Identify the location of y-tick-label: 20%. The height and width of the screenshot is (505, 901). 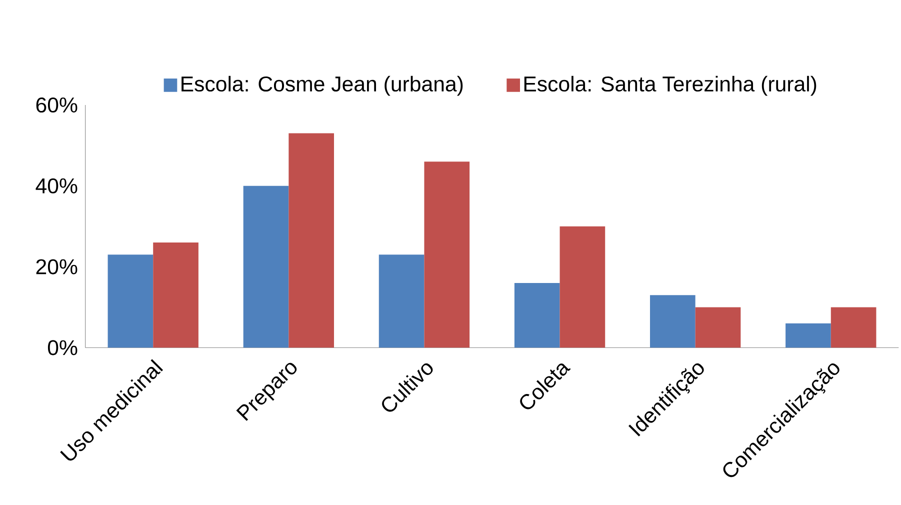
(57, 266).